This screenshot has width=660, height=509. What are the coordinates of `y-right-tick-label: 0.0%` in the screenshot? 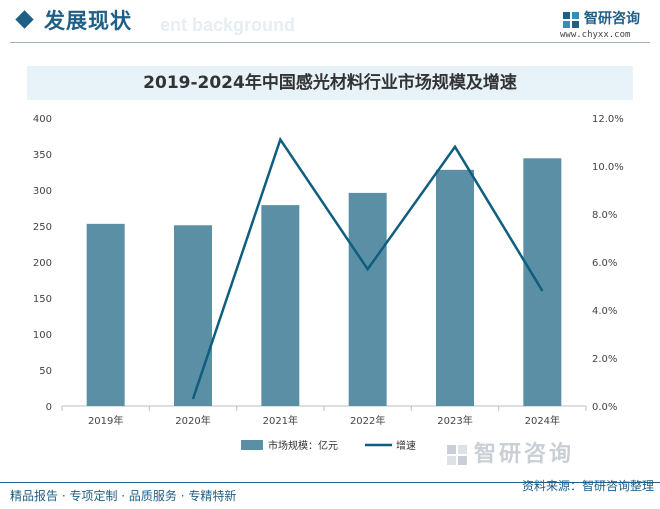 It's located at (604, 407).